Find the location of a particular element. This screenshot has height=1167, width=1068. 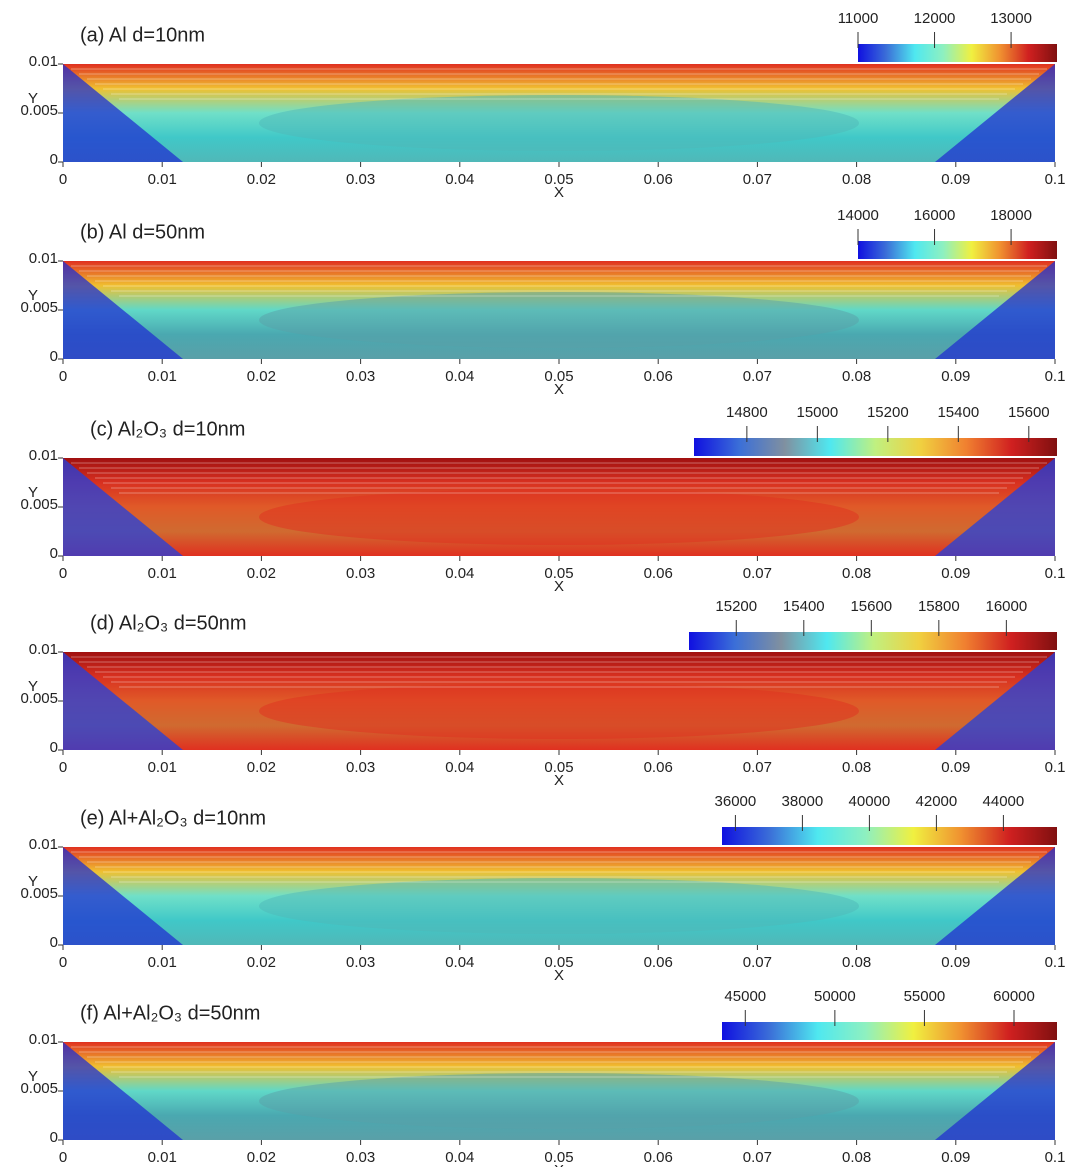

panel-title: (f) Al+Al₂O₃ d=50nm is located at coordinates (170, 1013).